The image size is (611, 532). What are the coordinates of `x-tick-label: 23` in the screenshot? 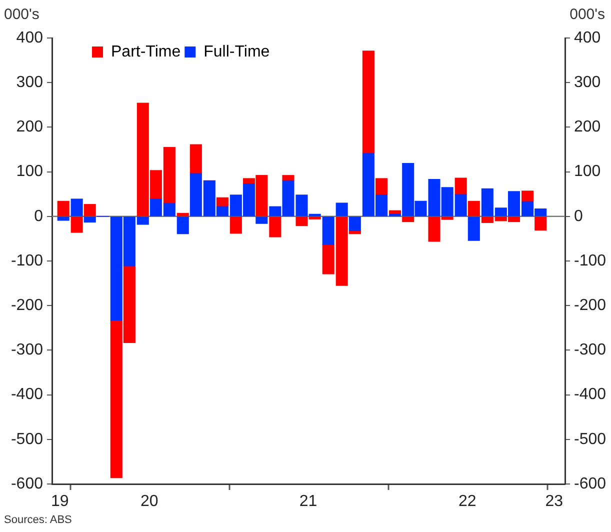 It's located at (554, 501).